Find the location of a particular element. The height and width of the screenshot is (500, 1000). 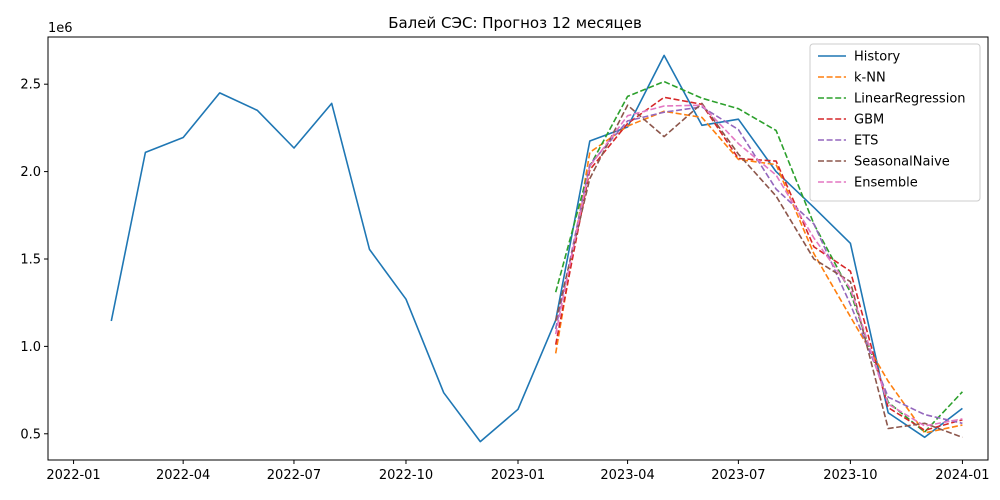

y-tick-label-2: 1.5 is located at coordinates (30, 259).